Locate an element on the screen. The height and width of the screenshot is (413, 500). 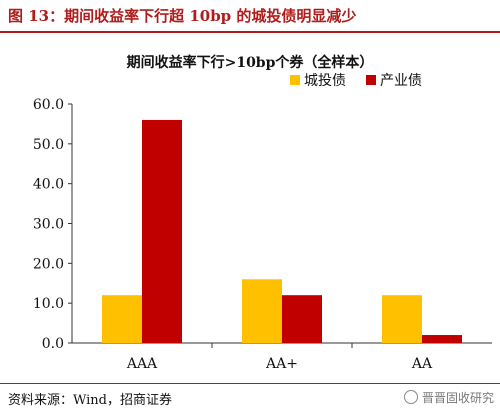
bar-chengtou-aaplus is located at coordinates (262, 311).